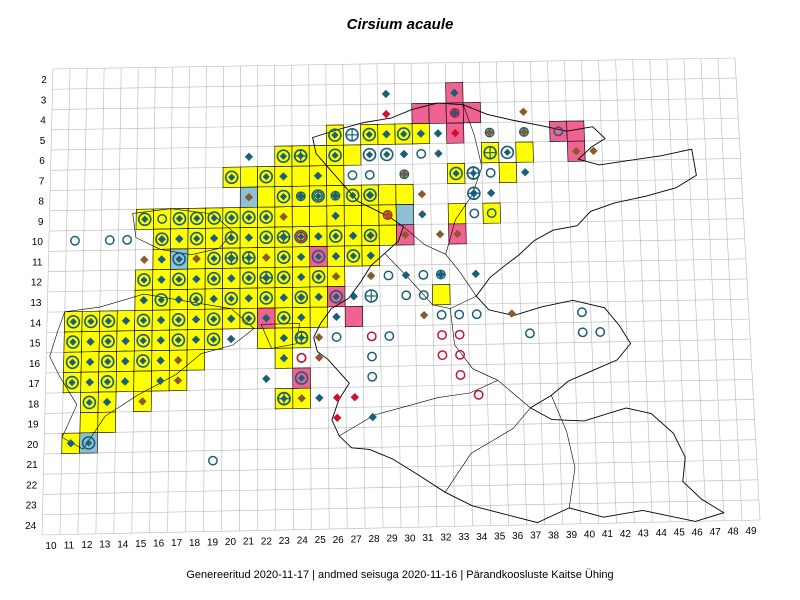  I want to click on column-label: 17, so click(177, 543).